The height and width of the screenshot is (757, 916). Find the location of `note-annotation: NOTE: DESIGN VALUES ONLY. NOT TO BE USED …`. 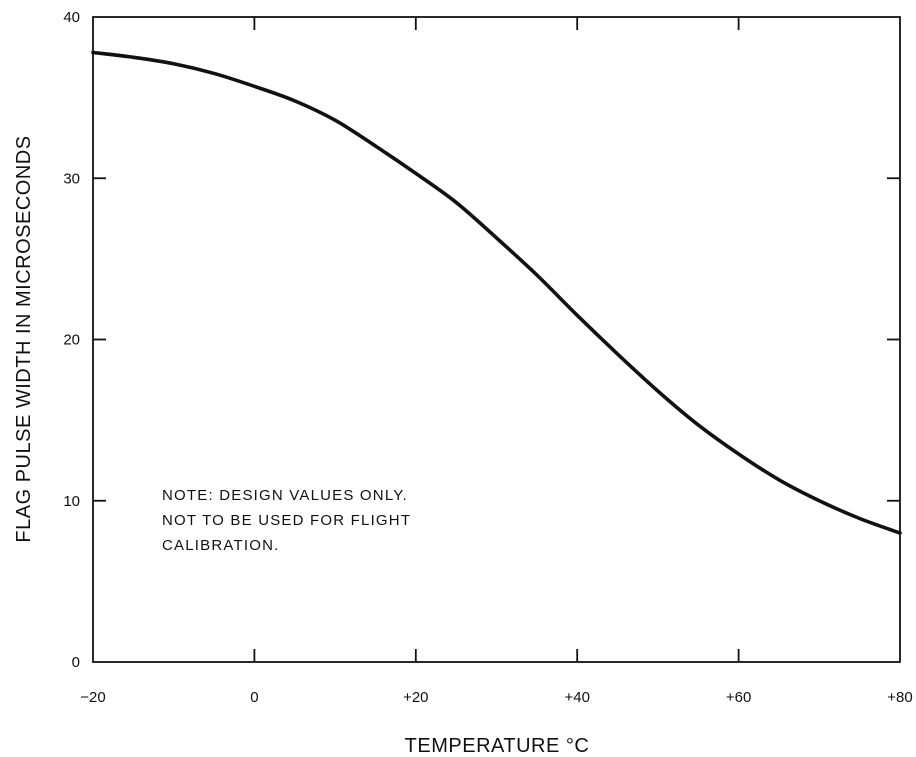

note-annotation: NOTE: DESIGN VALUES ONLY. NOT TO BE USED … is located at coordinates (286, 520).